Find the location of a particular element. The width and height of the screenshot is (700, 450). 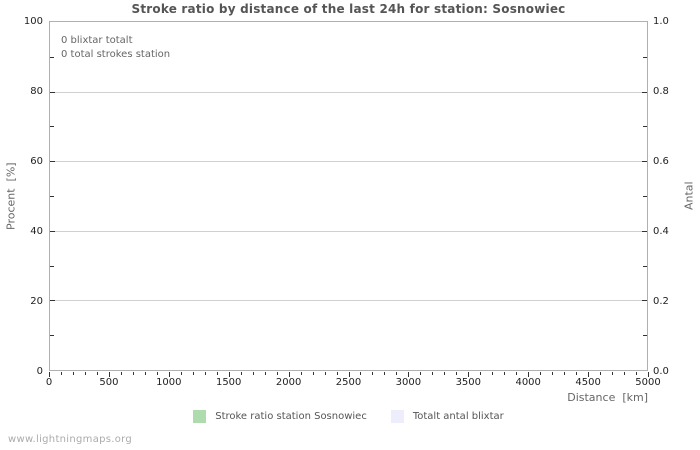

y-axis-tick-label-left: 40 is located at coordinates (36, 231).